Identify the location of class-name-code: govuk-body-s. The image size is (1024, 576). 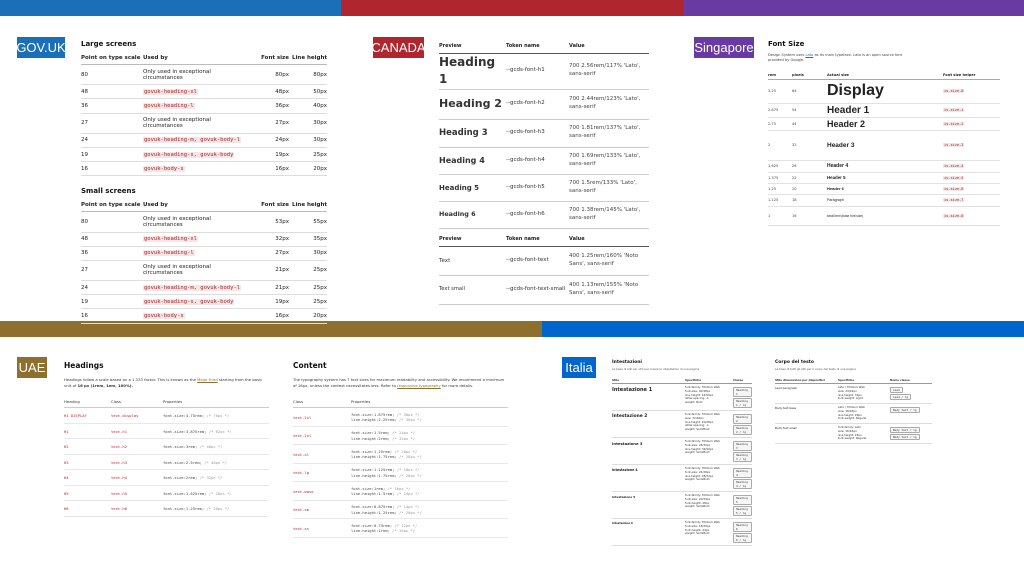
(164, 168).